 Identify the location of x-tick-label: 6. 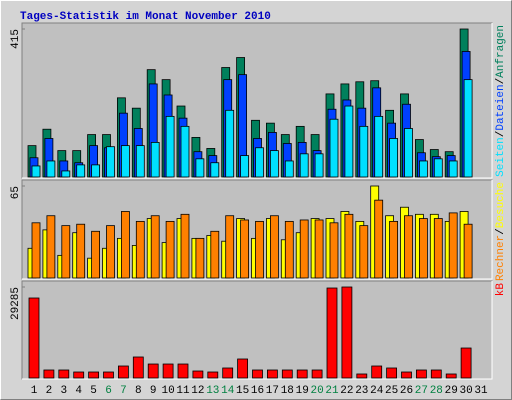
(108, 391).